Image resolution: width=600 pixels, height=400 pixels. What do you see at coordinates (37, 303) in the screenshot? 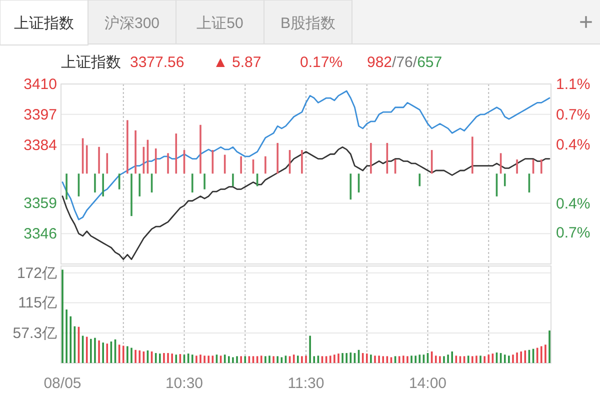
I see `y-tick-label: 115亿` at bounding box center [37, 303].